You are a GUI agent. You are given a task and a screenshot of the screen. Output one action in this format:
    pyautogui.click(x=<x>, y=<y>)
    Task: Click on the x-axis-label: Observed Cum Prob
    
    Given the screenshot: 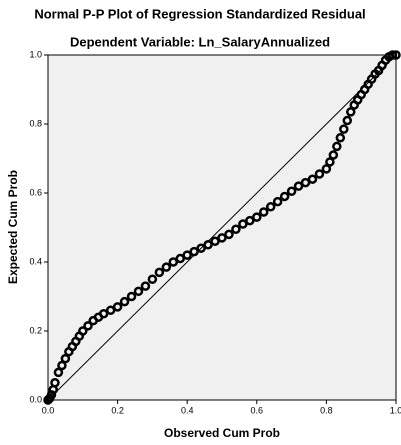 What is the action you would take?
    pyautogui.click(x=222, y=433)
    